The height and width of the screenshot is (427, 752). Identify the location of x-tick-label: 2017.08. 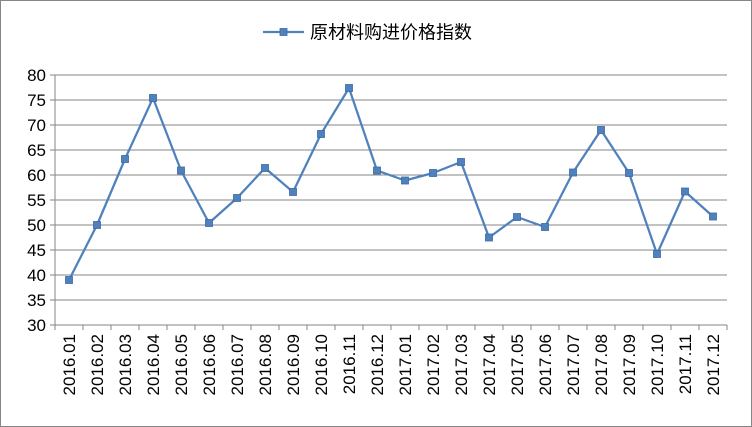
(601, 364).